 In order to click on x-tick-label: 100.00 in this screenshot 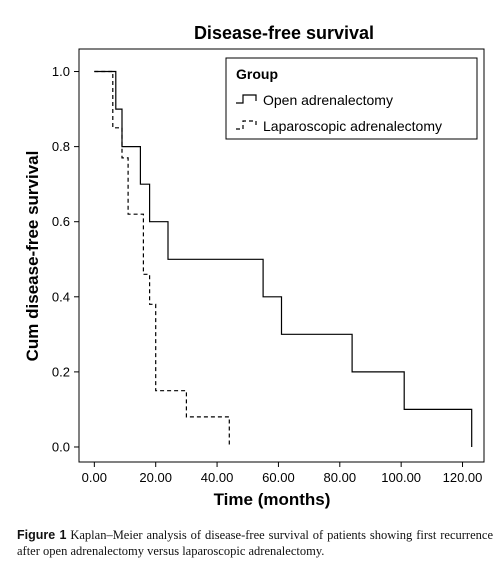, I will do `click(401, 477)`.